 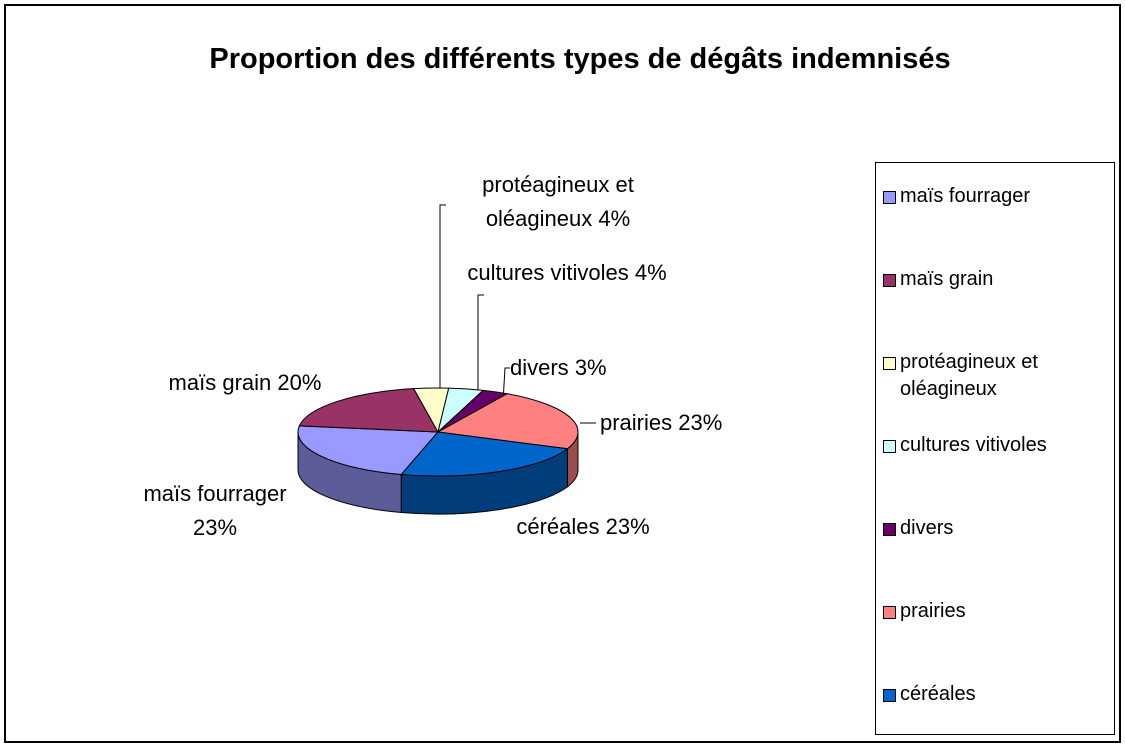 What do you see at coordinates (590, 367) in the screenshot?
I see `data-label-value: 3%` at bounding box center [590, 367].